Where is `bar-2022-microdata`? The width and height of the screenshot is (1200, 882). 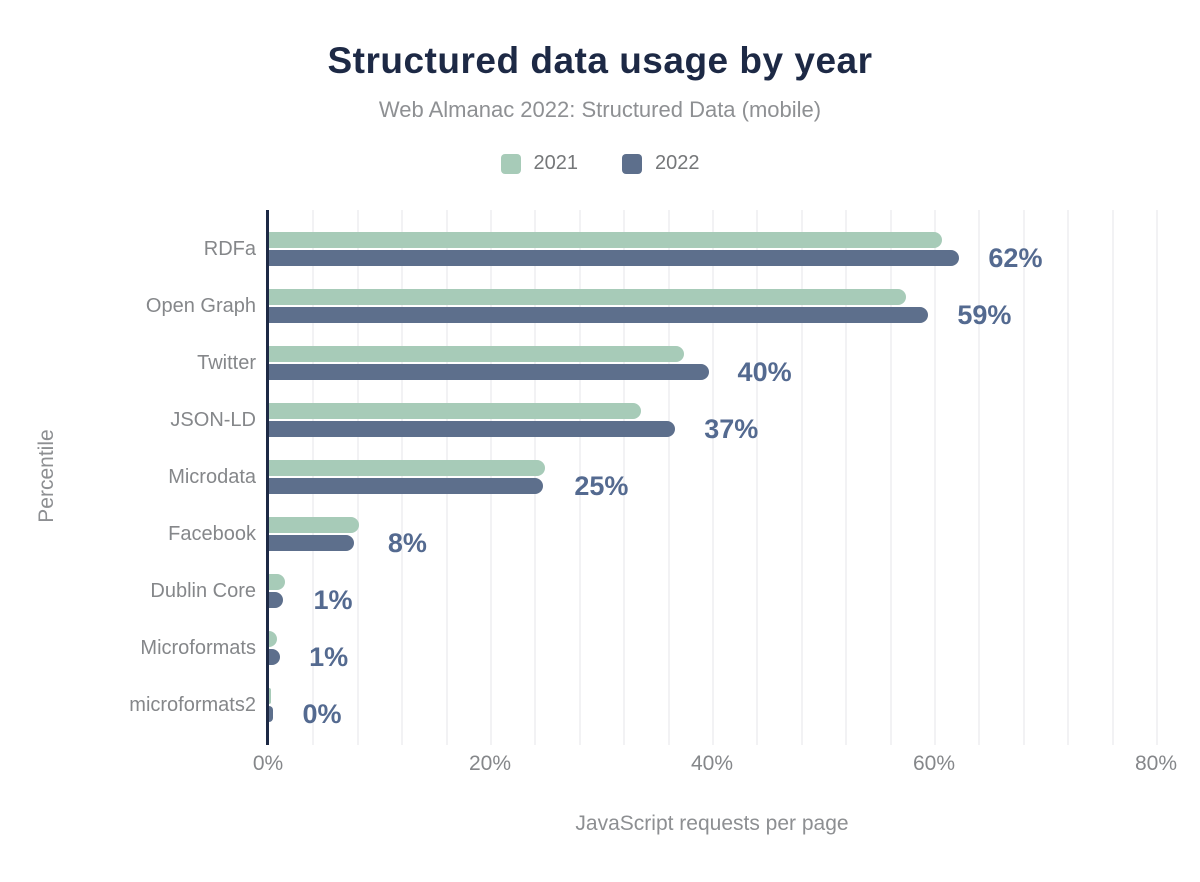
bar-2022-microdata is located at coordinates (406, 486).